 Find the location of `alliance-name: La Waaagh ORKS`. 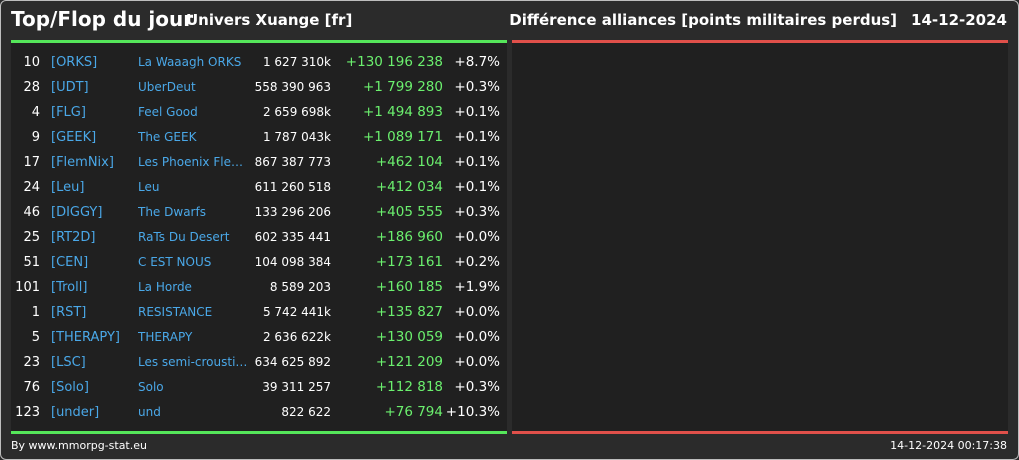

alliance-name: La Waaagh ORKS is located at coordinates (190, 62).